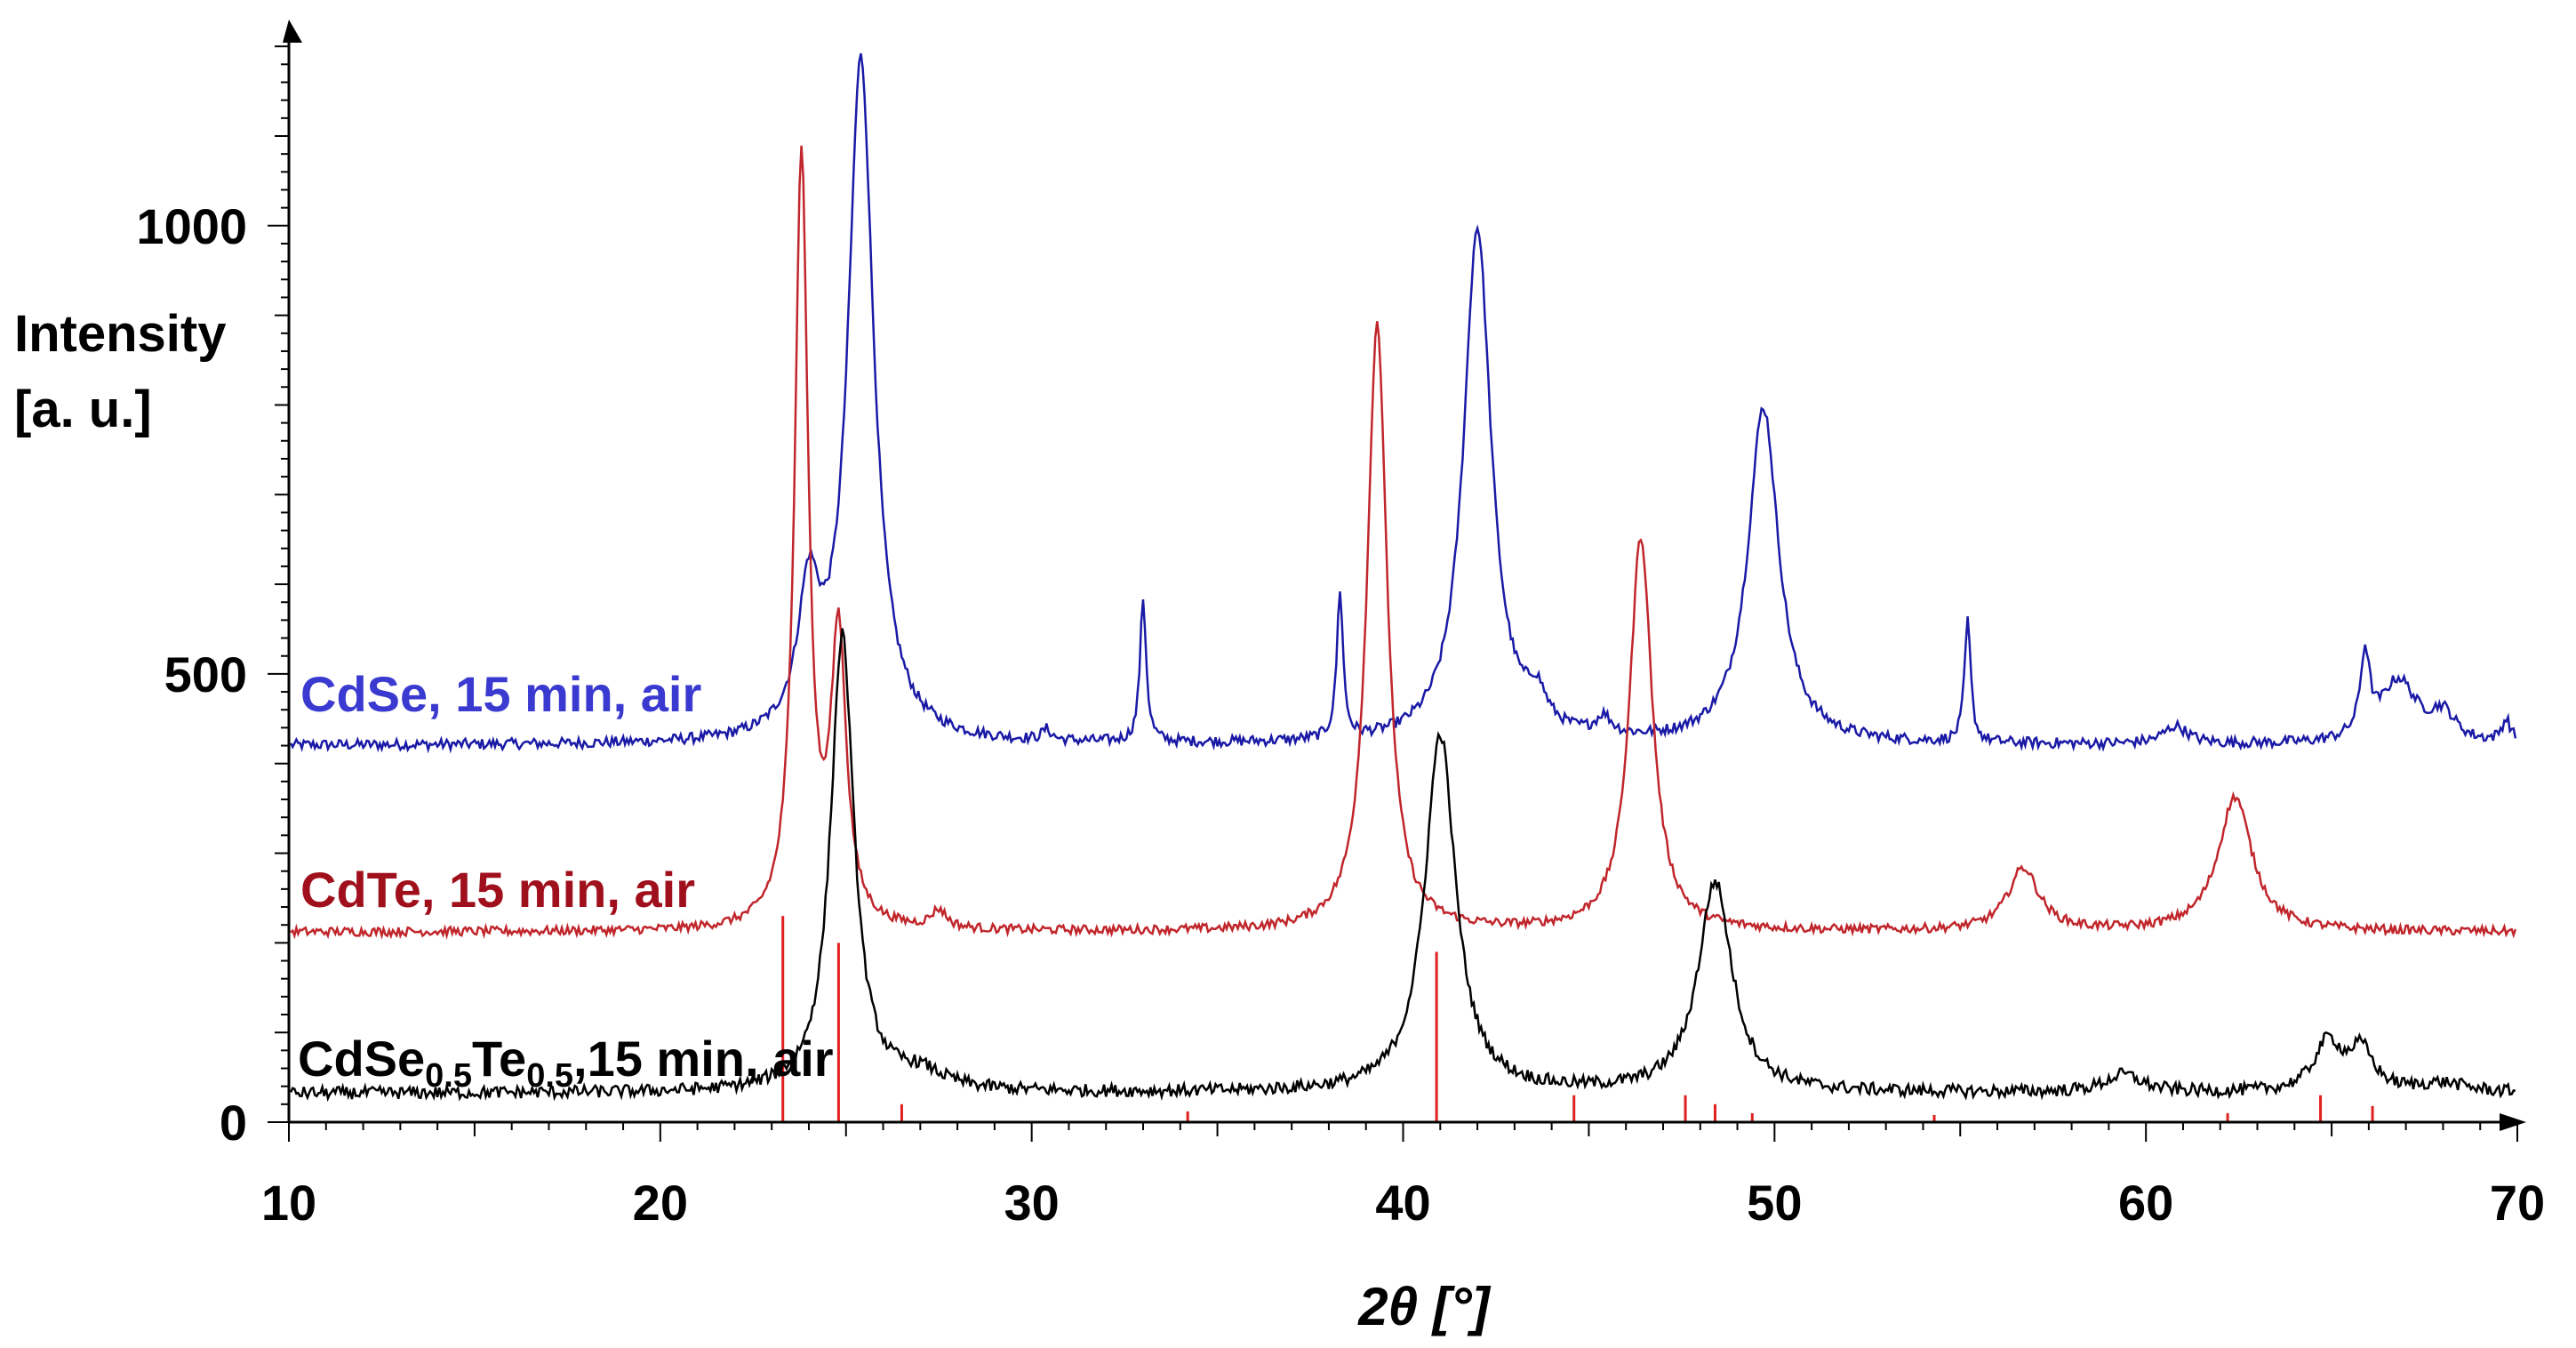 This screenshot has height=1348, width=2576. What do you see at coordinates (205, 674) in the screenshot?
I see `y-tick-label: 500` at bounding box center [205, 674].